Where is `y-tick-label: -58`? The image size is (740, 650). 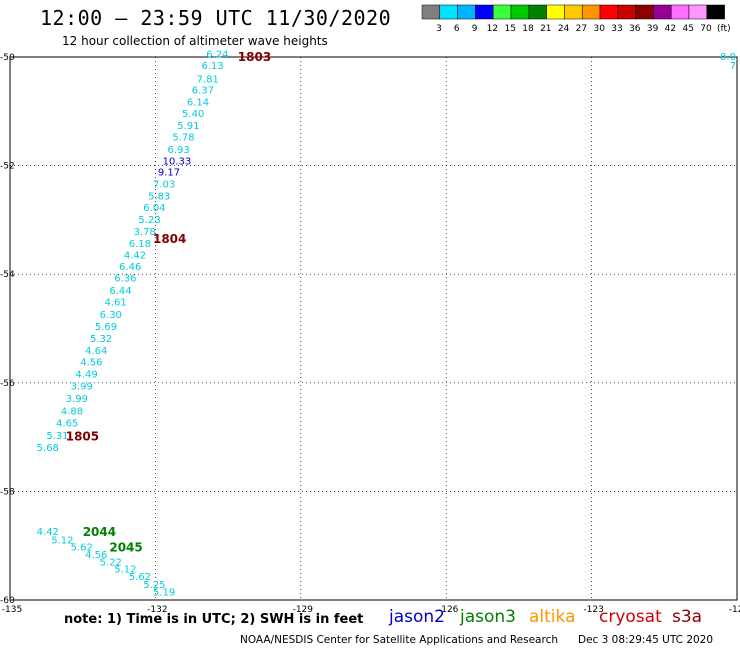
y-tick-label: -58 is located at coordinates (7, 492).